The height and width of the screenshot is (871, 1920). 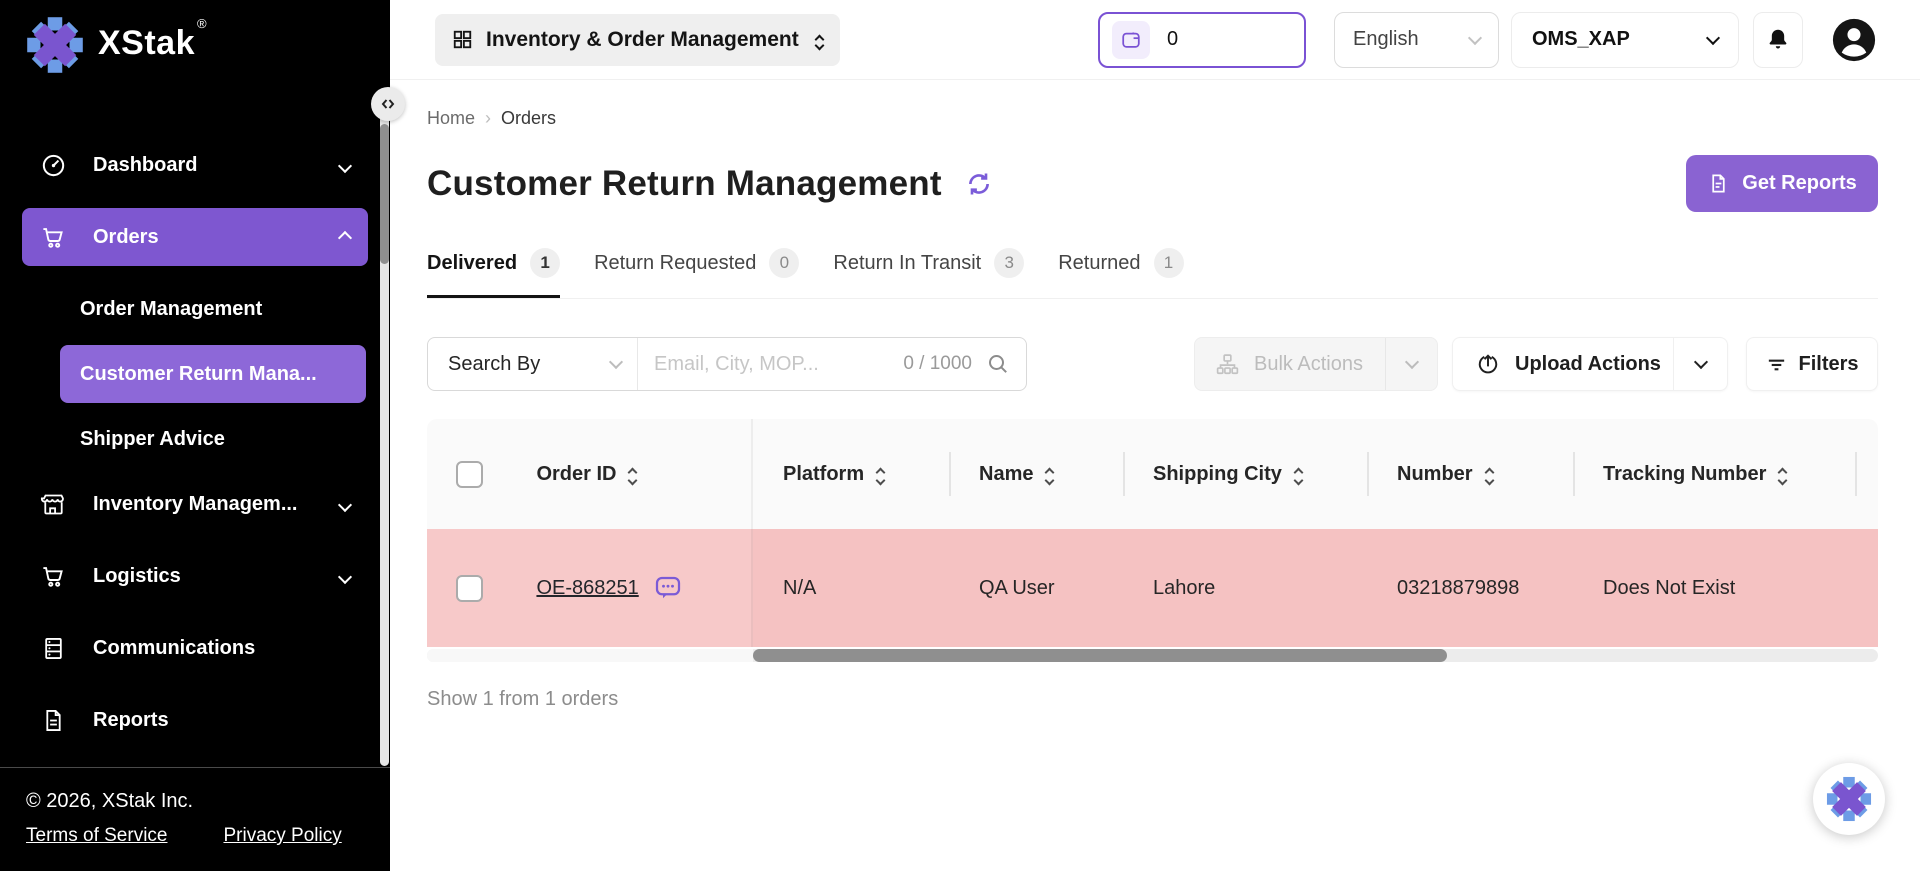 I want to click on sidebar-item-communications: Communications, so click(x=195, y=648).